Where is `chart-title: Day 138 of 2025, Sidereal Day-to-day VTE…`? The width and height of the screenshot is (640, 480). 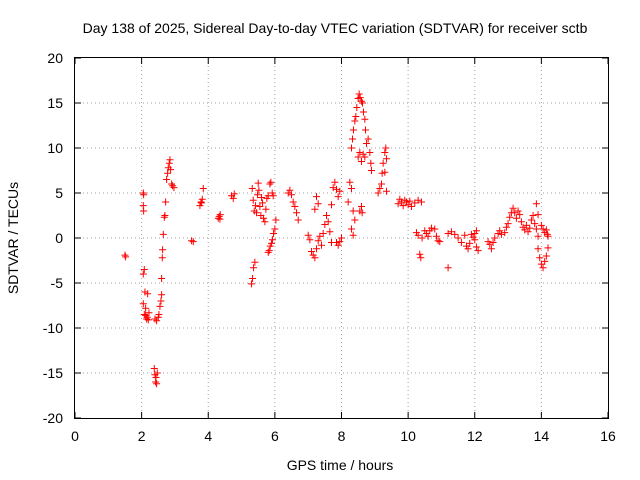 chart-title: Day 138 of 2025, Sidereal Day-to-day VTE… is located at coordinates (335, 28).